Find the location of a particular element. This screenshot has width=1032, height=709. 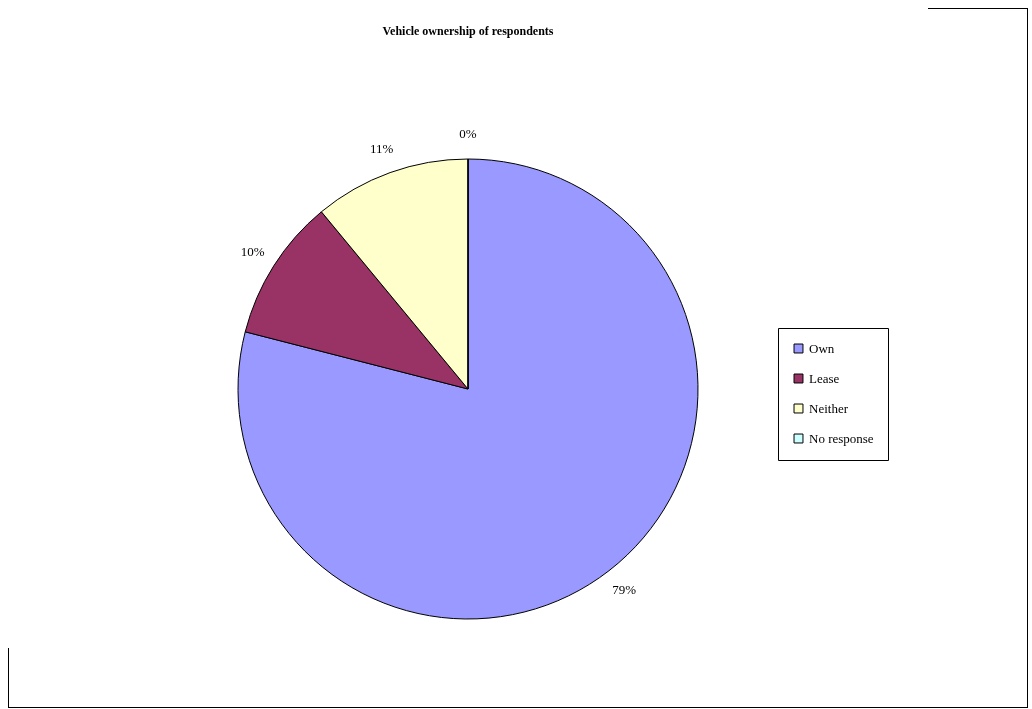

legend-label: Own is located at coordinates (822, 348).